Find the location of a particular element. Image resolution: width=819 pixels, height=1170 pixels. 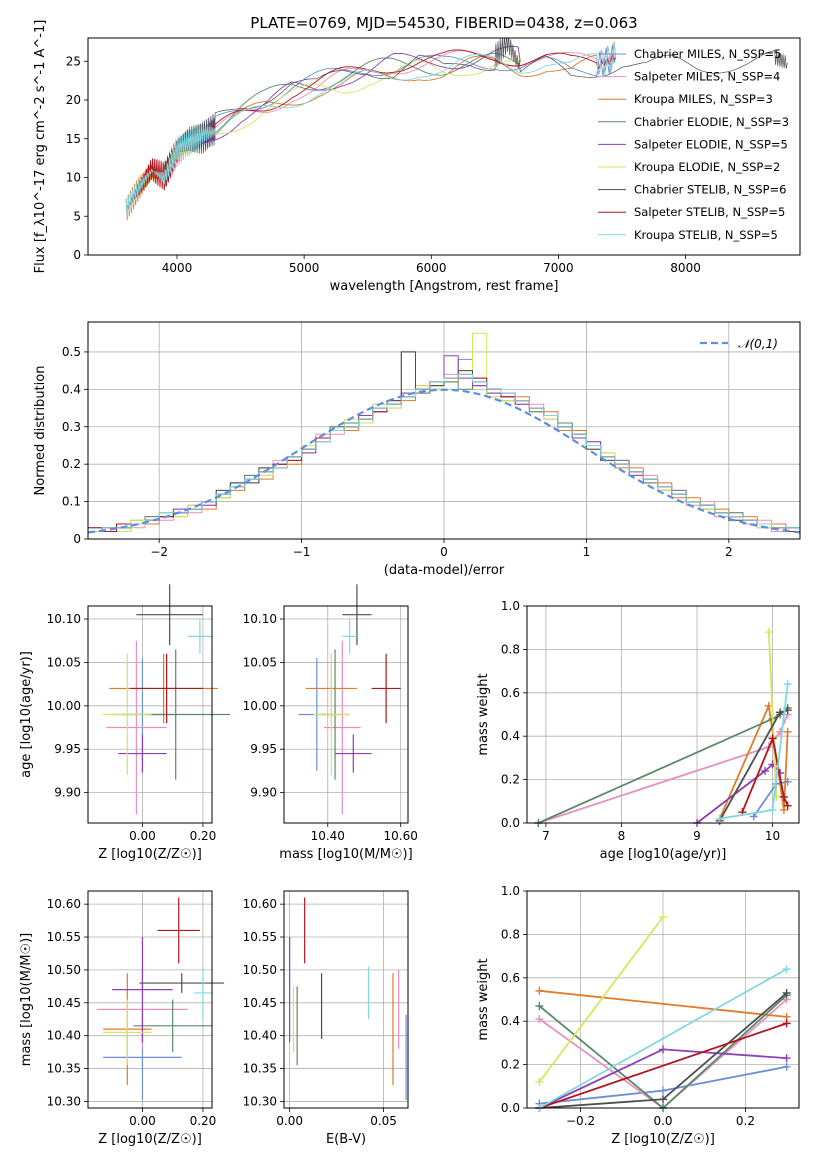

x-tick-label: −1 is located at coordinates (302, 552).